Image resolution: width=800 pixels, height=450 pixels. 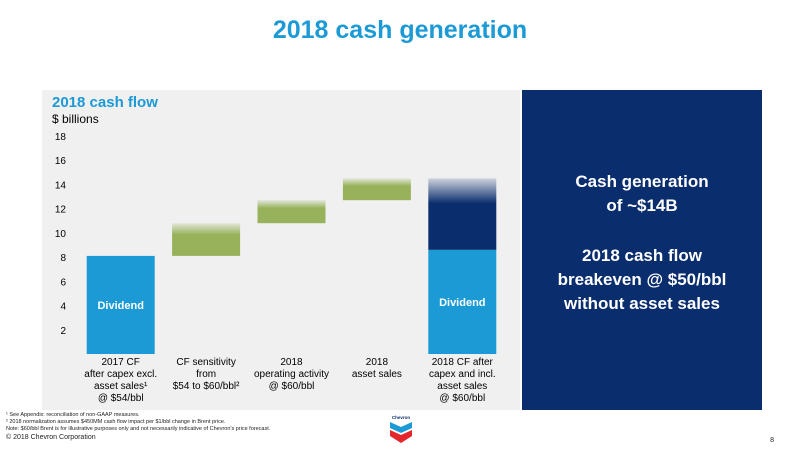 What do you see at coordinates (61, 185) in the screenshot?
I see `y-tick-label: 14` at bounding box center [61, 185].